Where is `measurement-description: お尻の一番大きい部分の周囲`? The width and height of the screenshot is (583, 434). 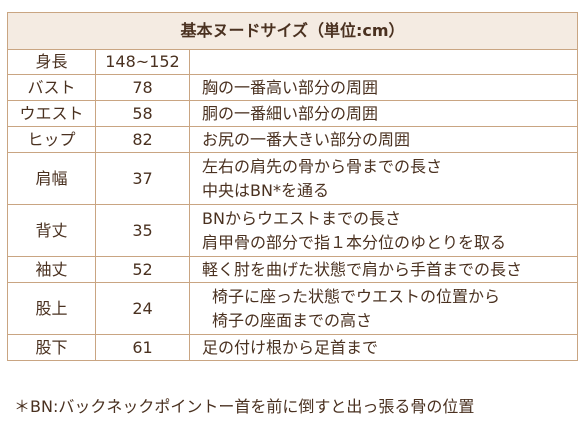
measurement-description: お尻の一番大きい部分の周囲 is located at coordinates (383, 139).